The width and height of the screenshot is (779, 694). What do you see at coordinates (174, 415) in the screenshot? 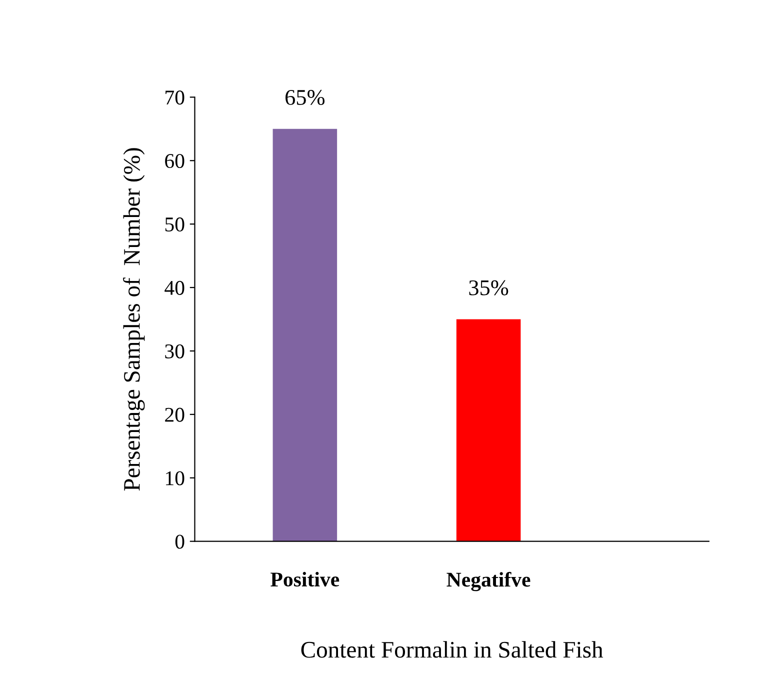
I see `y-tick-label: 20` at bounding box center [174, 415].